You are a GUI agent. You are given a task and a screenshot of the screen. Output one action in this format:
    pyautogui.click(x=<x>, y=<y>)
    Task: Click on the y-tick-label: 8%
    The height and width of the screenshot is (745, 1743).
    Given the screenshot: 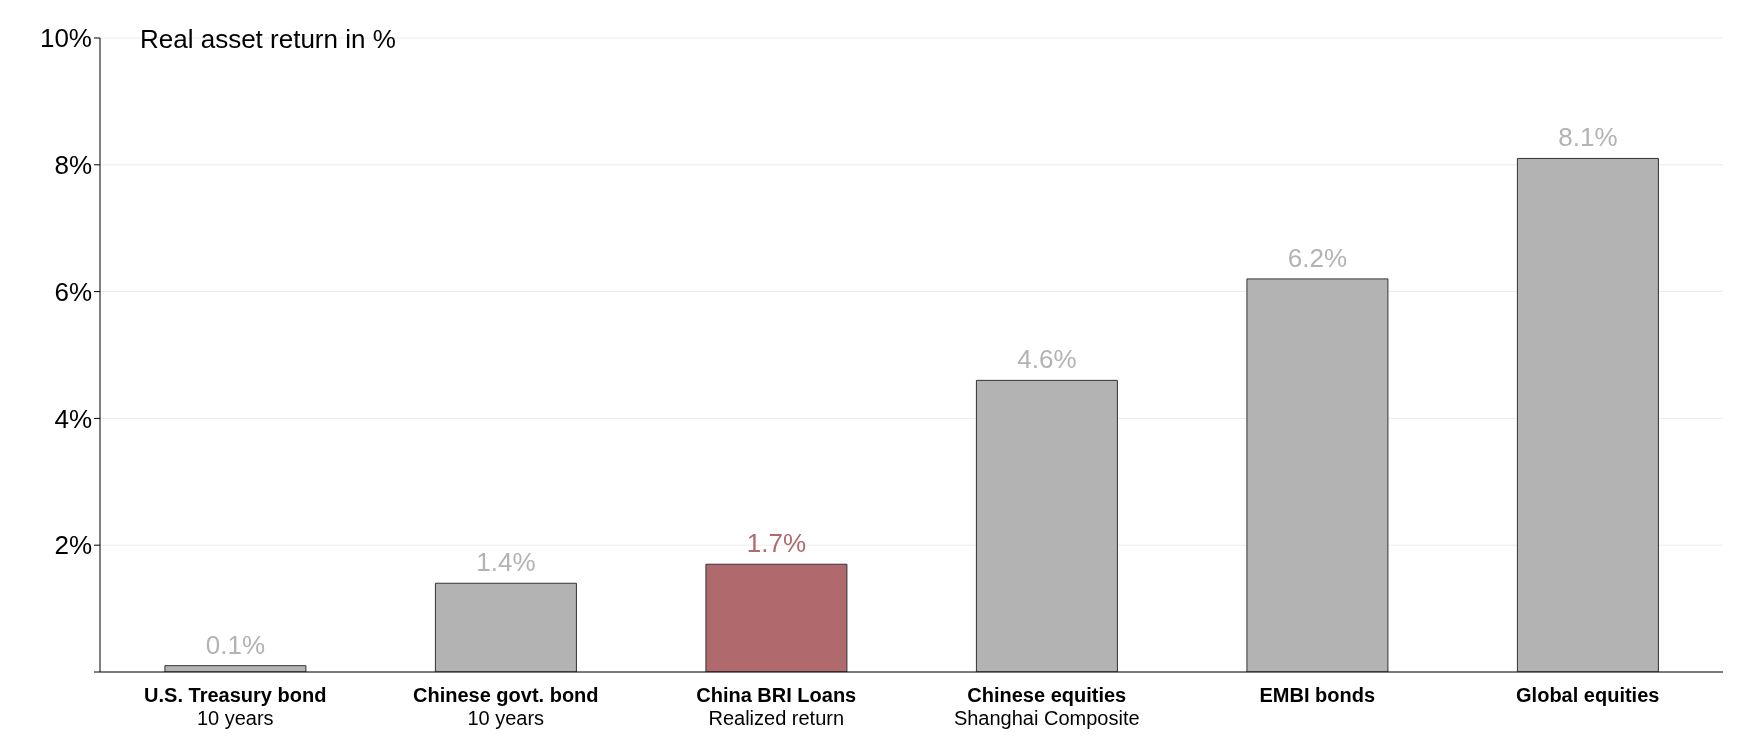 What is the action you would take?
    pyautogui.click(x=73, y=165)
    